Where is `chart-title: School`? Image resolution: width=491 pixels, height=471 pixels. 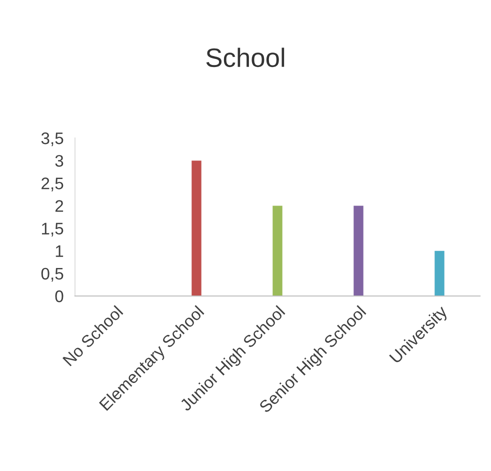 chart-title: School is located at coordinates (245, 58).